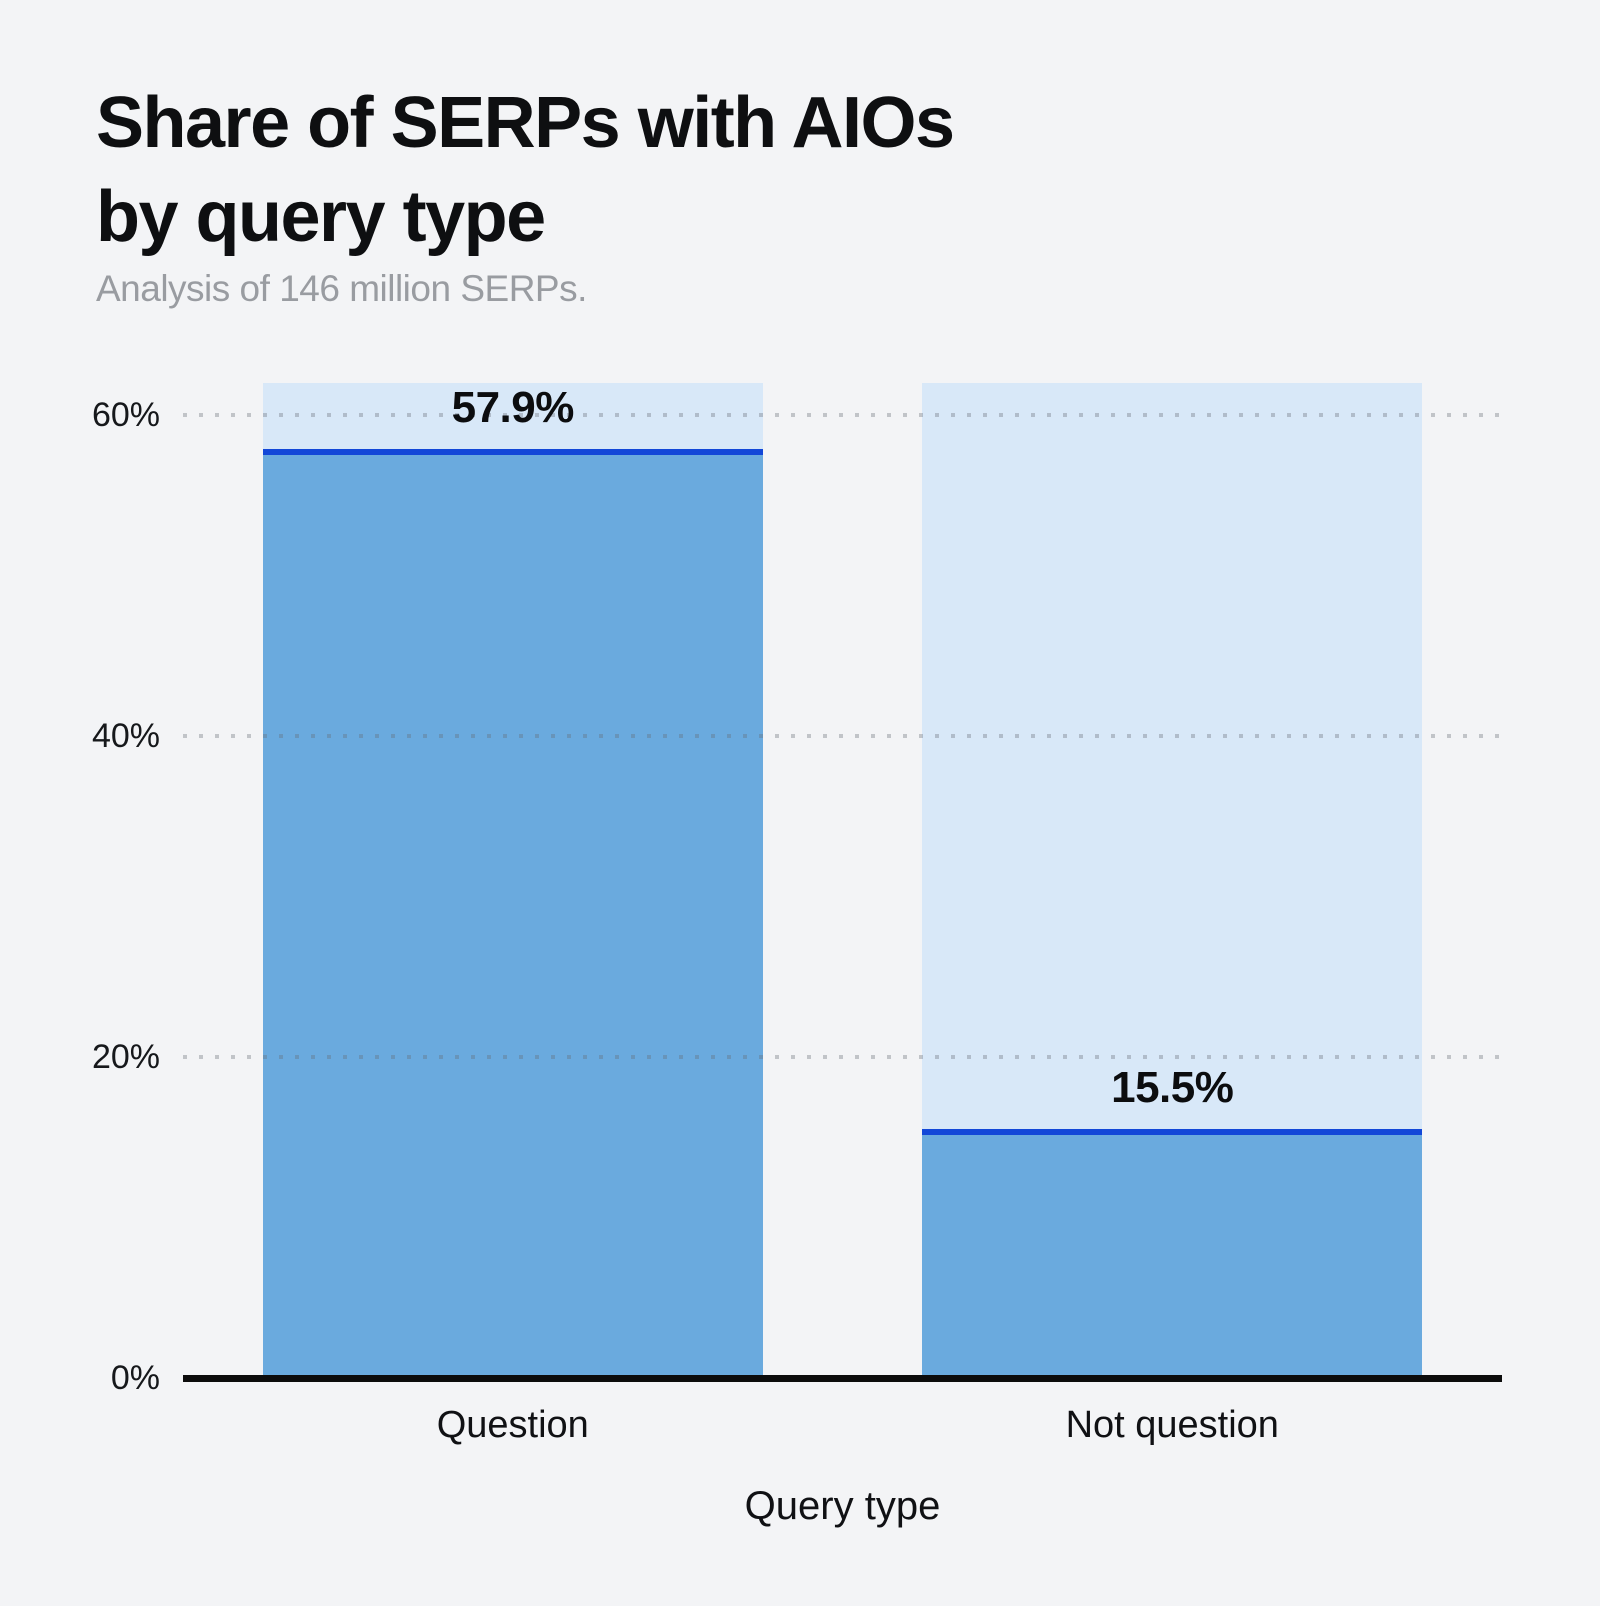 The width and height of the screenshot is (1600, 1606). Describe the element at coordinates (125, 1057) in the screenshot. I see `y-tick-label-20: 20%` at that location.